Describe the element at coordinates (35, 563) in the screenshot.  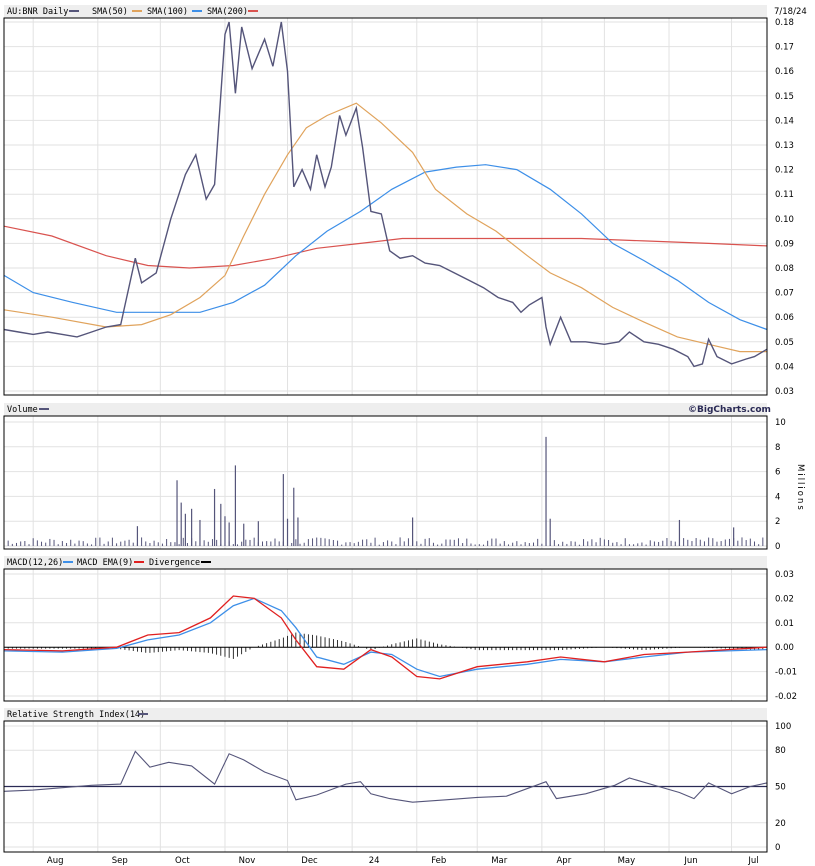
I see `macd-label: MACD(12,26)` at that location.